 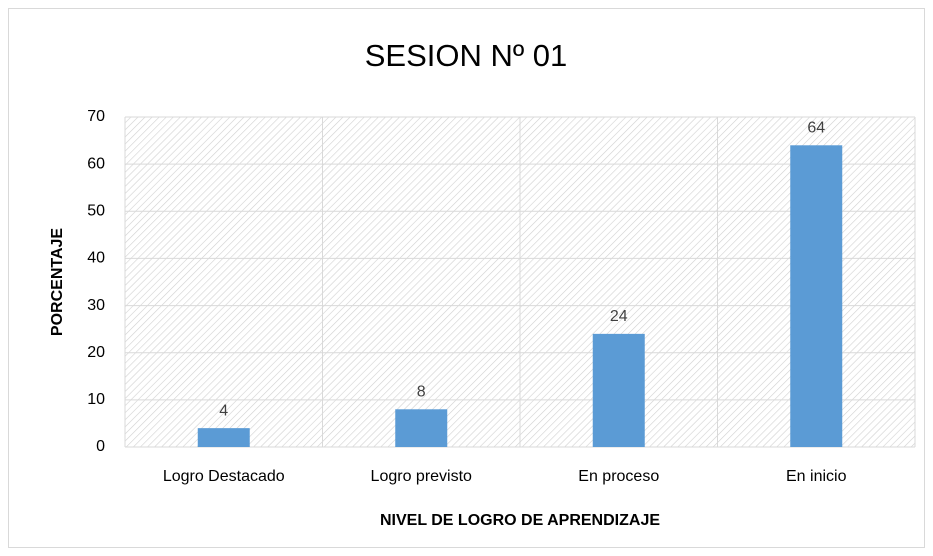 I want to click on y-tick-label: 0, so click(x=100, y=446).